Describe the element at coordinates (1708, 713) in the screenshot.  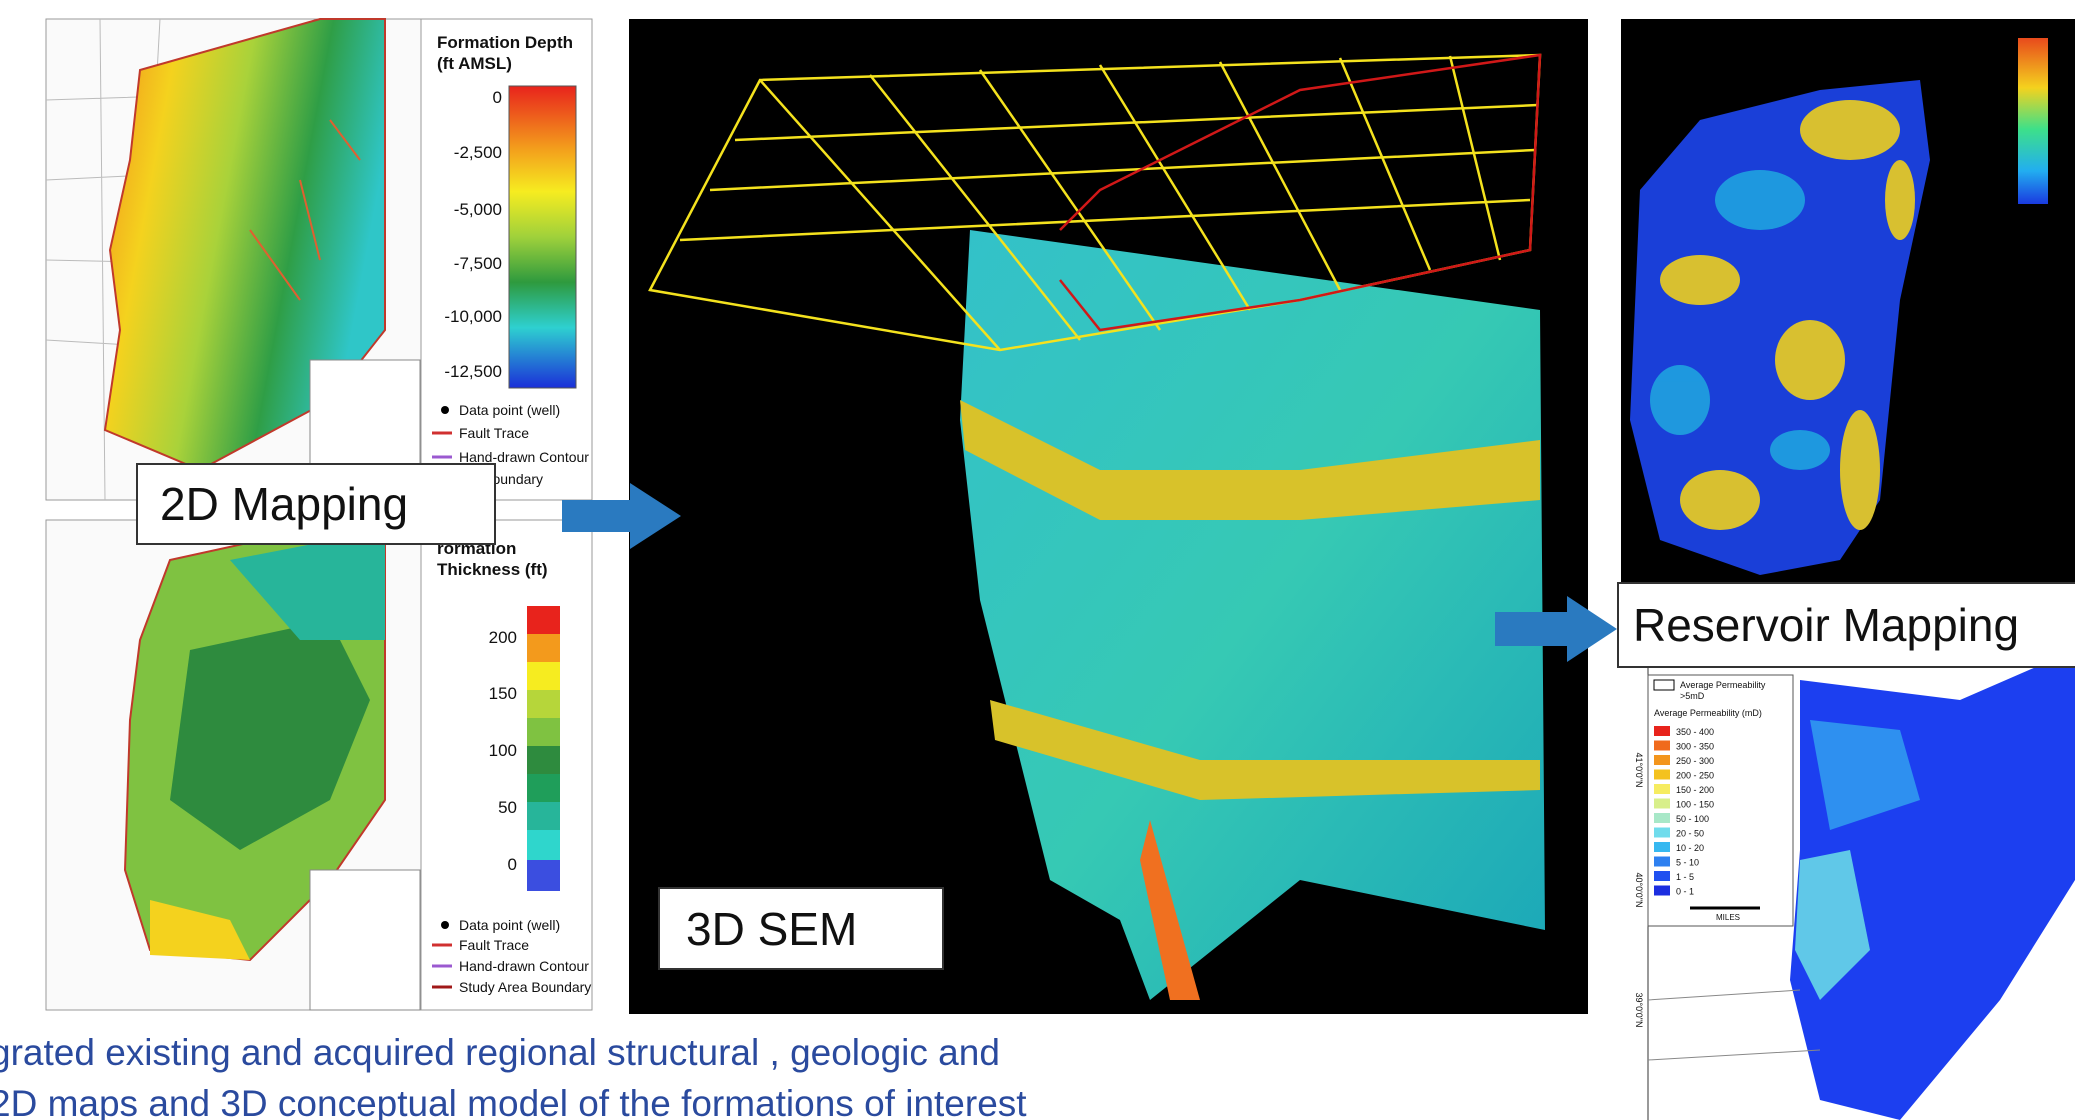
I see `legend-title: Average Permeability (mD)` at that location.